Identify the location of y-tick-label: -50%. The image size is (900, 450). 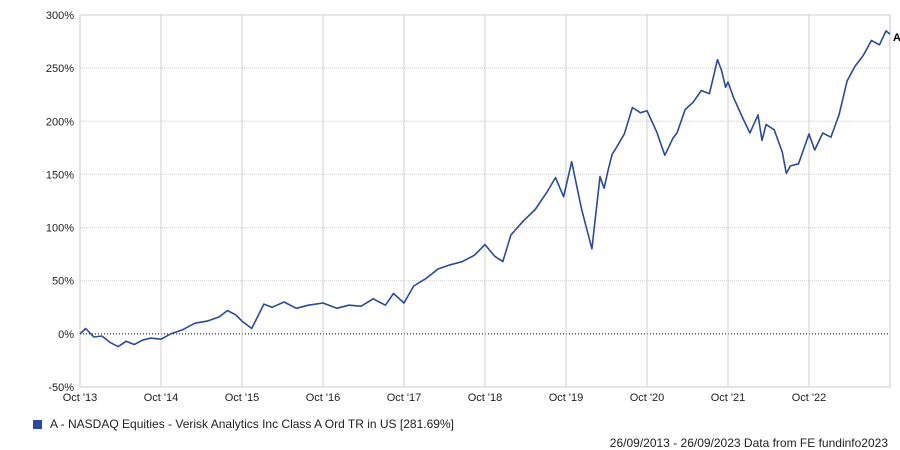
(61, 388).